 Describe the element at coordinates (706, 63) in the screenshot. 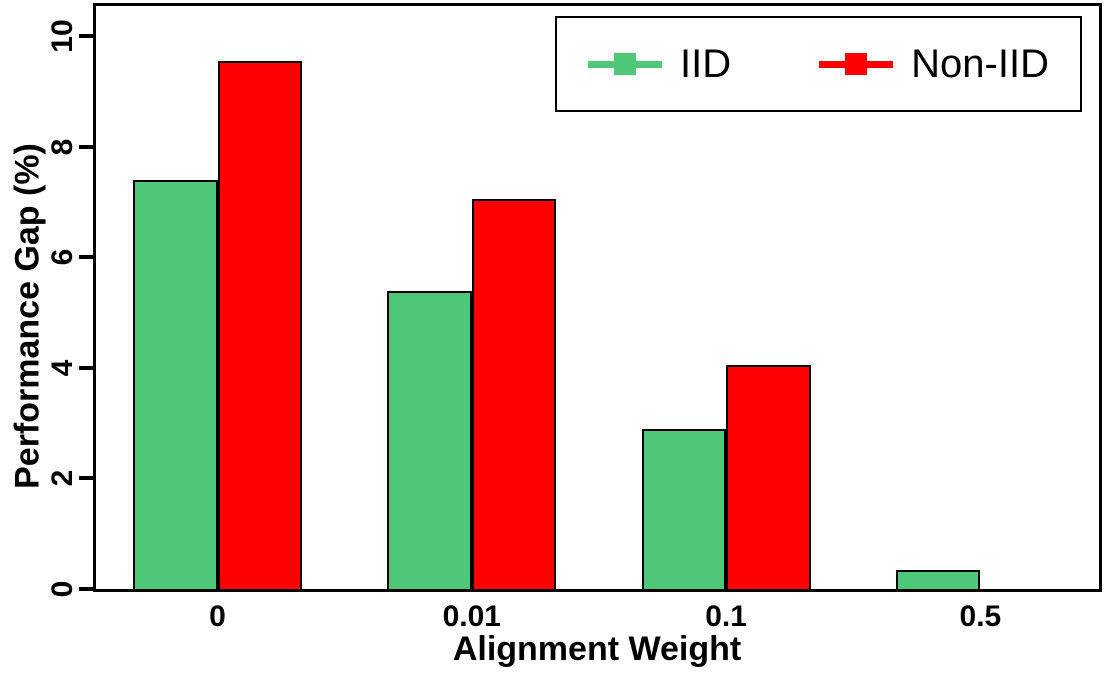

I see `legend-label-iid: IID` at that location.